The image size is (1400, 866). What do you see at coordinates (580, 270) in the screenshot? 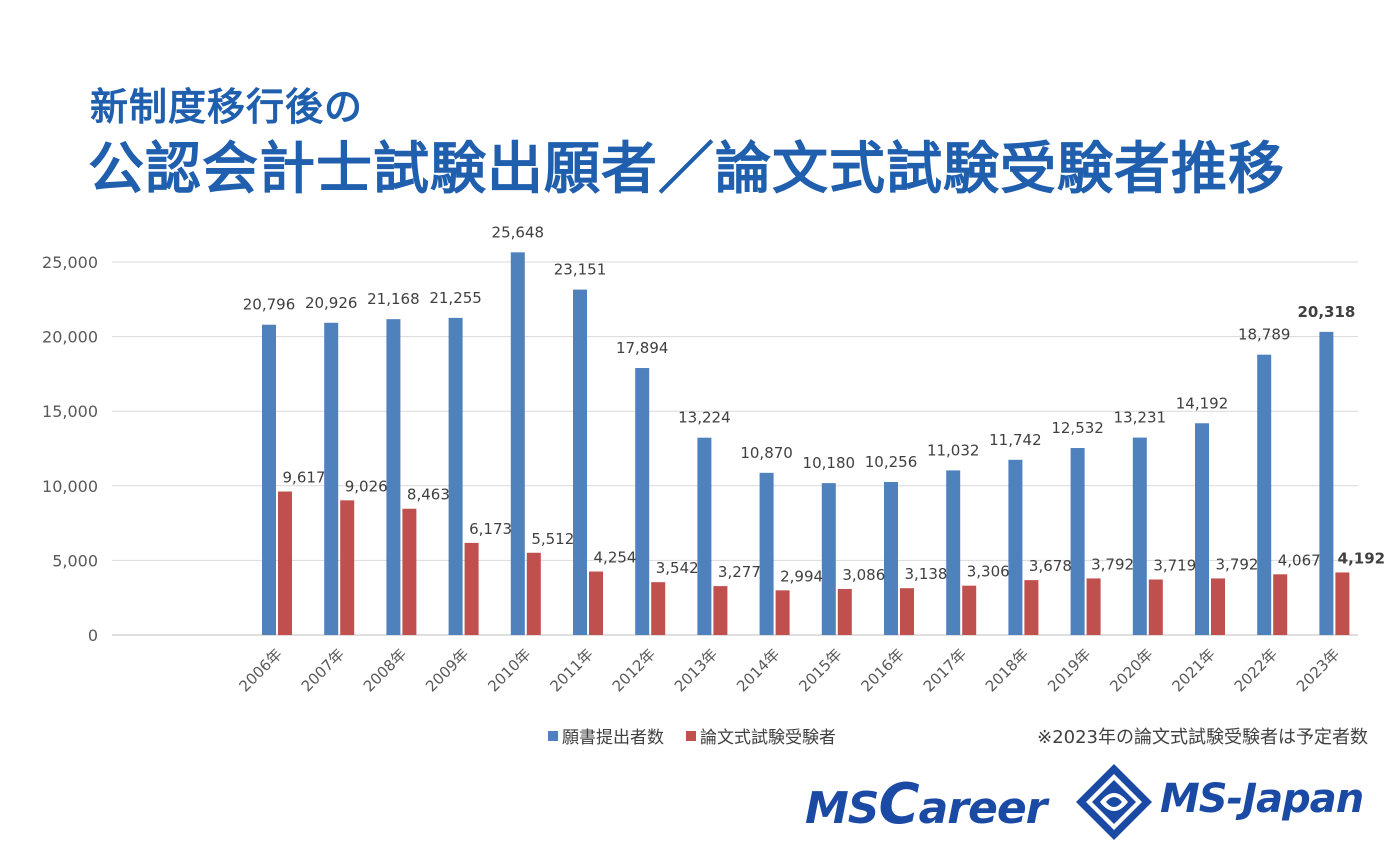
I see `data-label-applicants: 23,151` at bounding box center [580, 270].